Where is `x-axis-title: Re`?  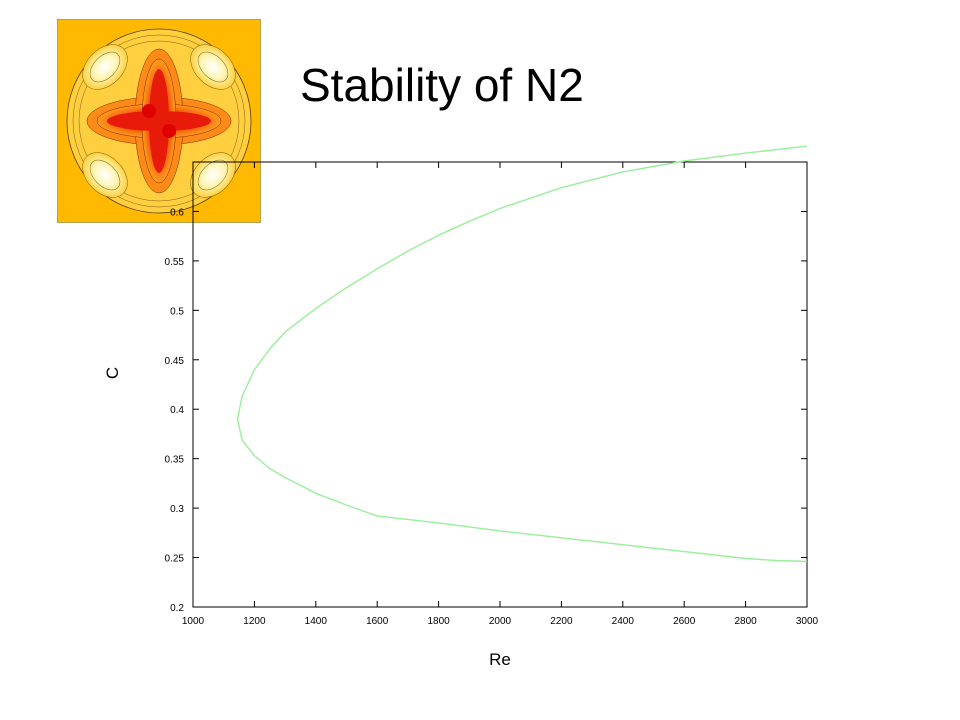
x-axis-title: Re is located at coordinates (500, 659).